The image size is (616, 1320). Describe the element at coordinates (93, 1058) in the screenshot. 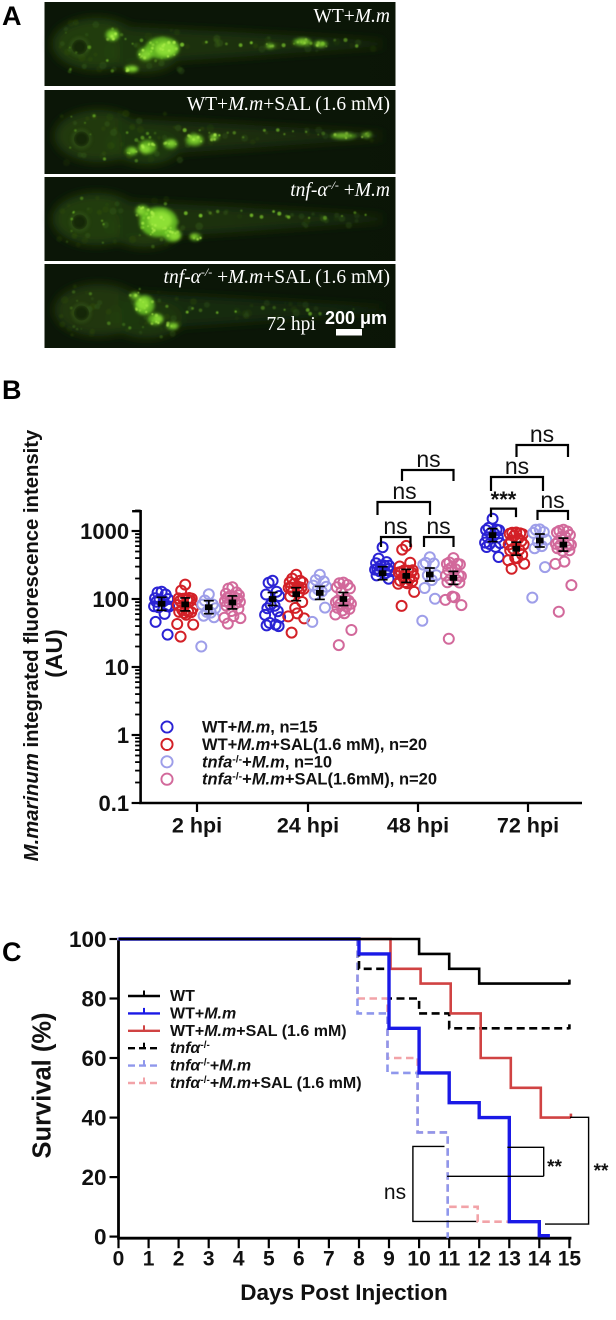

I see `svg-text: 60` at that location.